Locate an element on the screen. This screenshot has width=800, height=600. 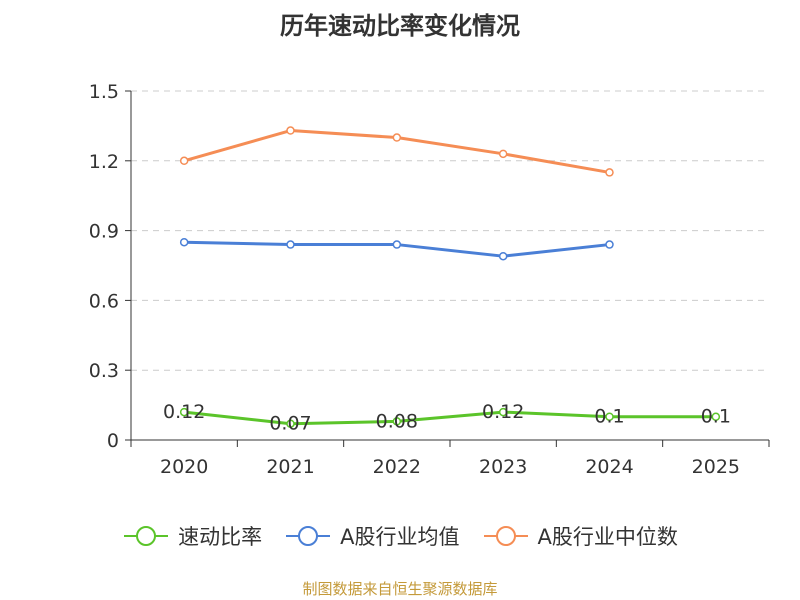
data-label: 0.07 is located at coordinates (290, 424).